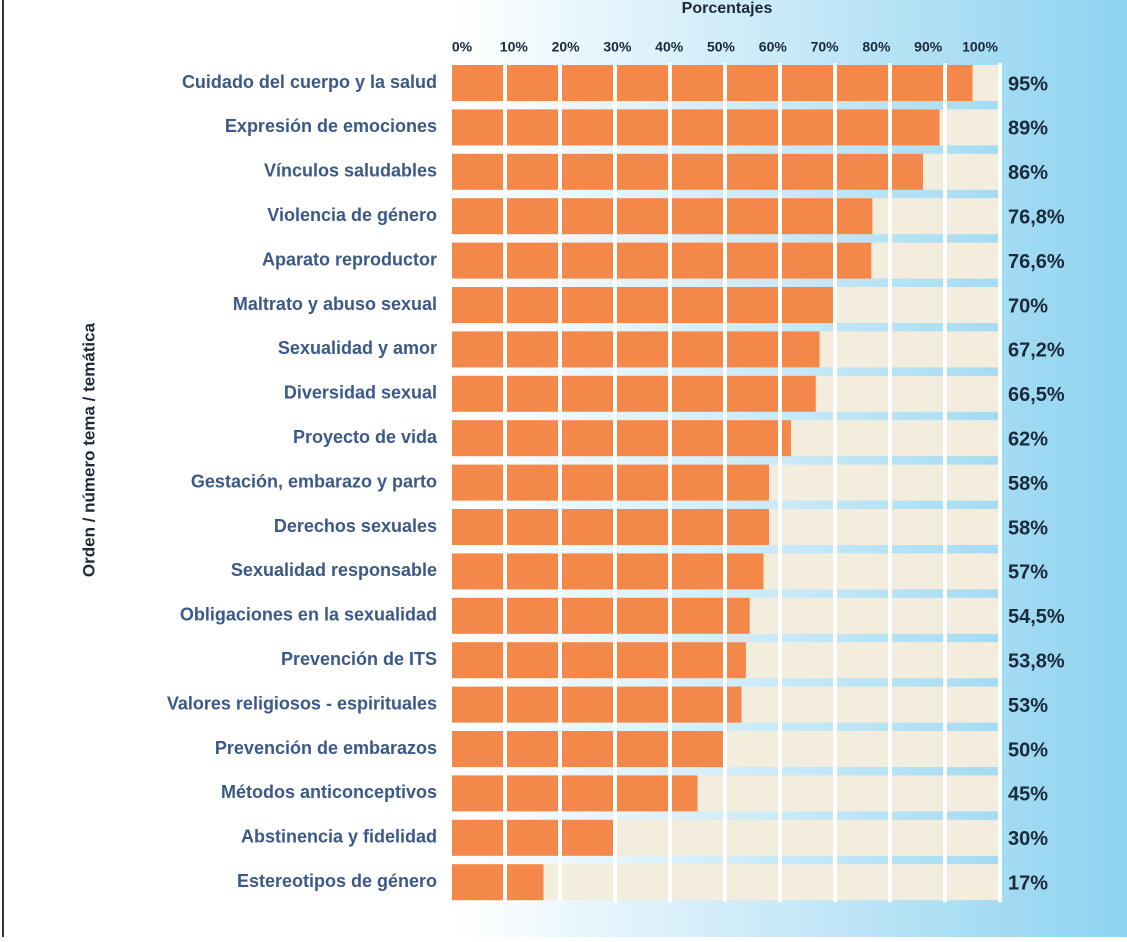  Describe the element at coordinates (88, 449) in the screenshot. I see `y-axis-label: Orden / número tema / temática` at that location.